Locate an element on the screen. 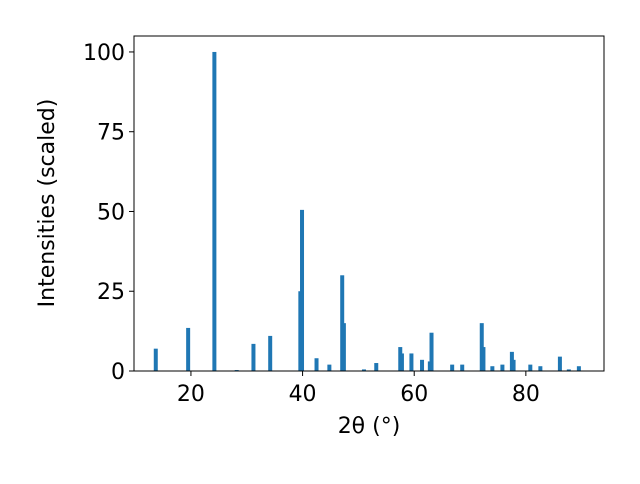  y-axis-label: Intensities (scaled) is located at coordinates (47, 203).